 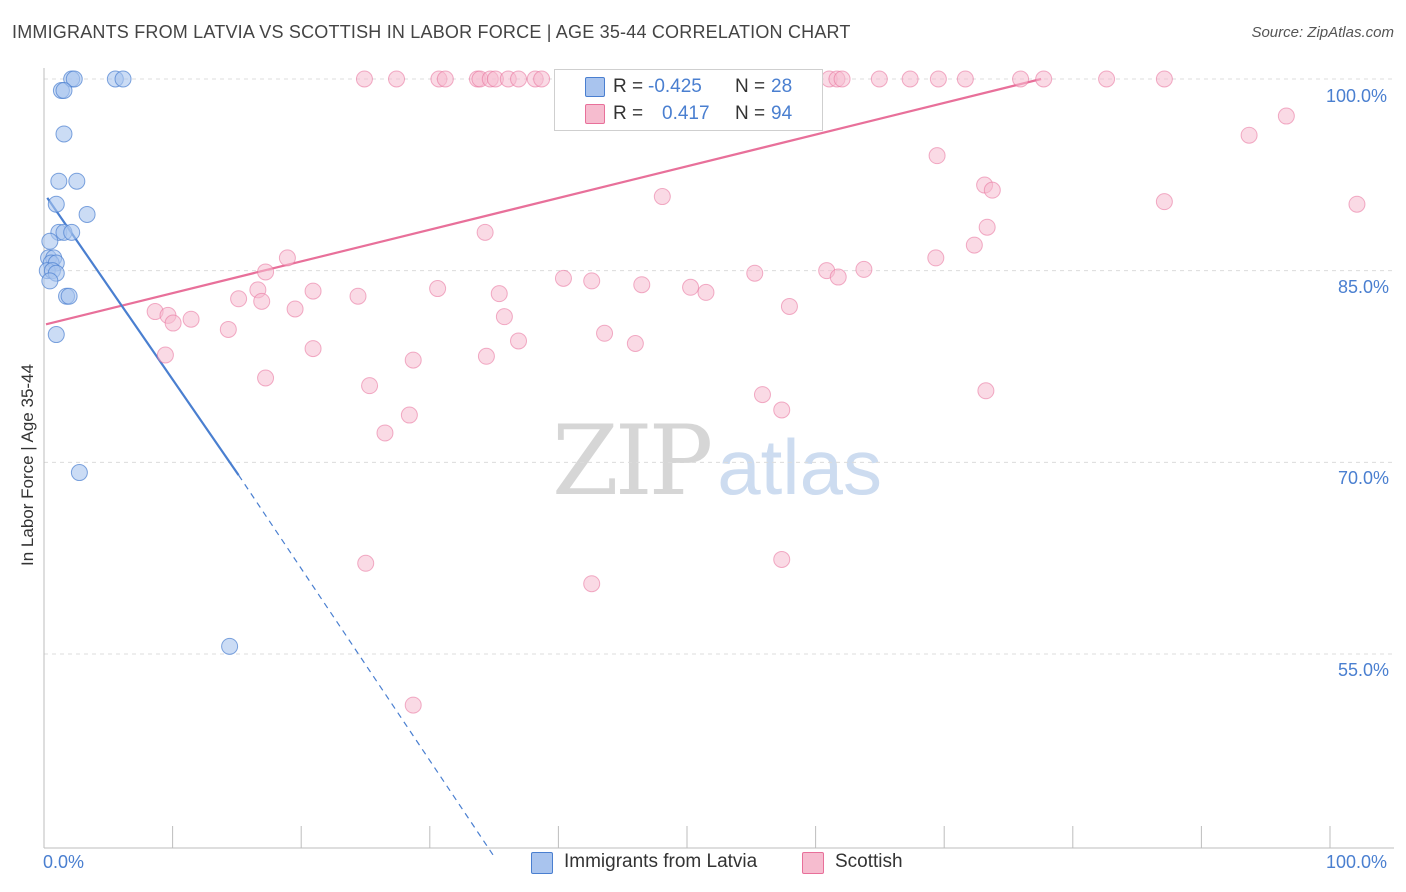 What do you see at coordinates (799, 467) in the screenshot?
I see `watermark-atlas: atlas` at bounding box center [799, 467].